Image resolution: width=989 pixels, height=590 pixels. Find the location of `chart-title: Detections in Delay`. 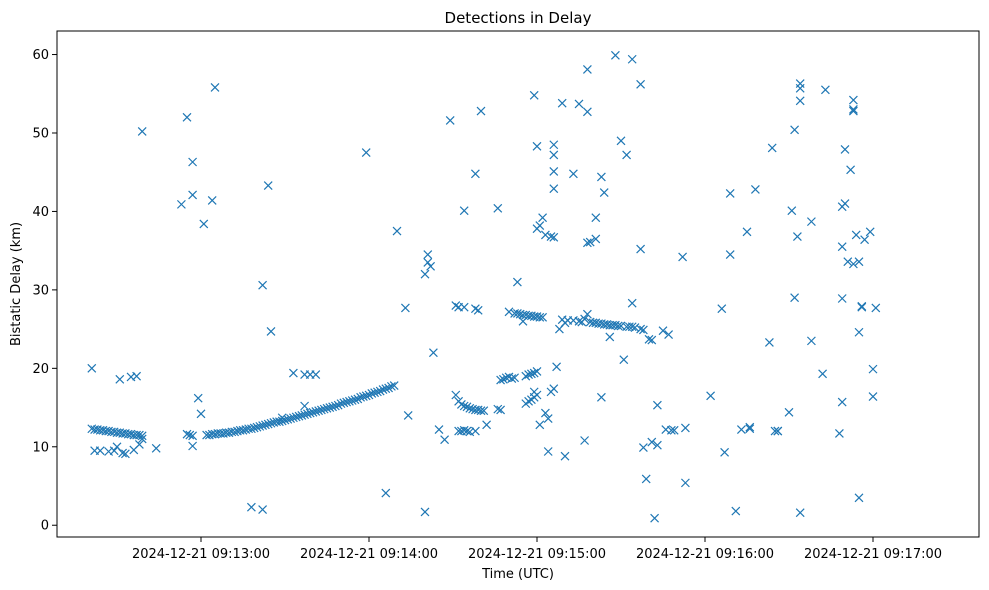

chart-title: Detections in Delay is located at coordinates (518, 18).